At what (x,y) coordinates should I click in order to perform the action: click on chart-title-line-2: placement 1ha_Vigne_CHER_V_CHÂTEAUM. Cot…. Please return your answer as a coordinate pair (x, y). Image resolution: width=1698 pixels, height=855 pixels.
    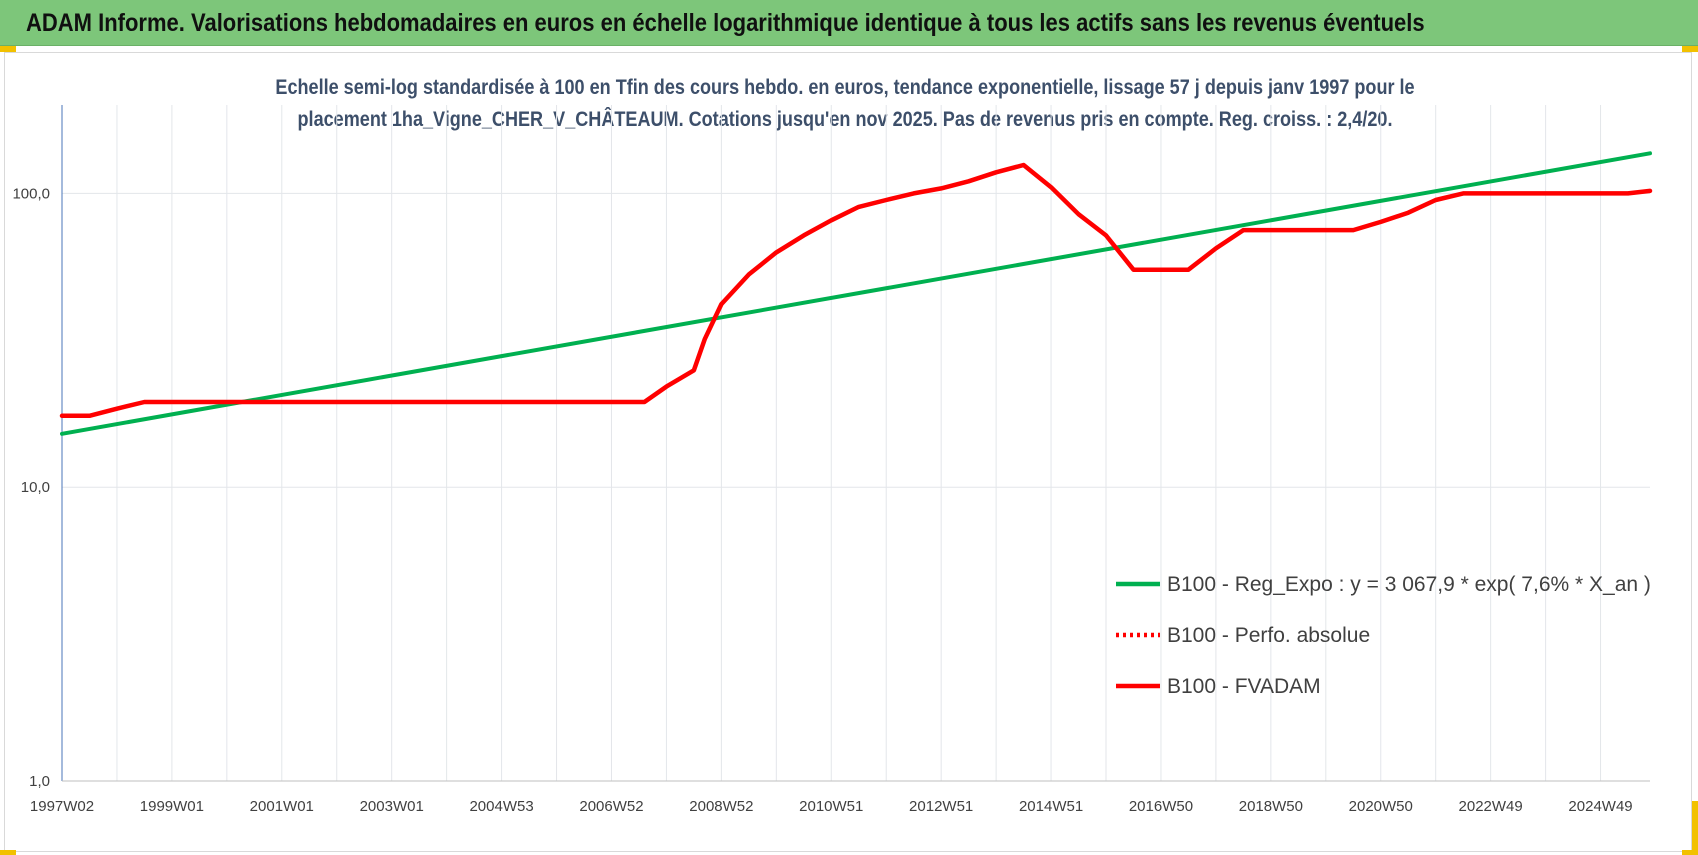
    Looking at the image, I should click on (845, 119).